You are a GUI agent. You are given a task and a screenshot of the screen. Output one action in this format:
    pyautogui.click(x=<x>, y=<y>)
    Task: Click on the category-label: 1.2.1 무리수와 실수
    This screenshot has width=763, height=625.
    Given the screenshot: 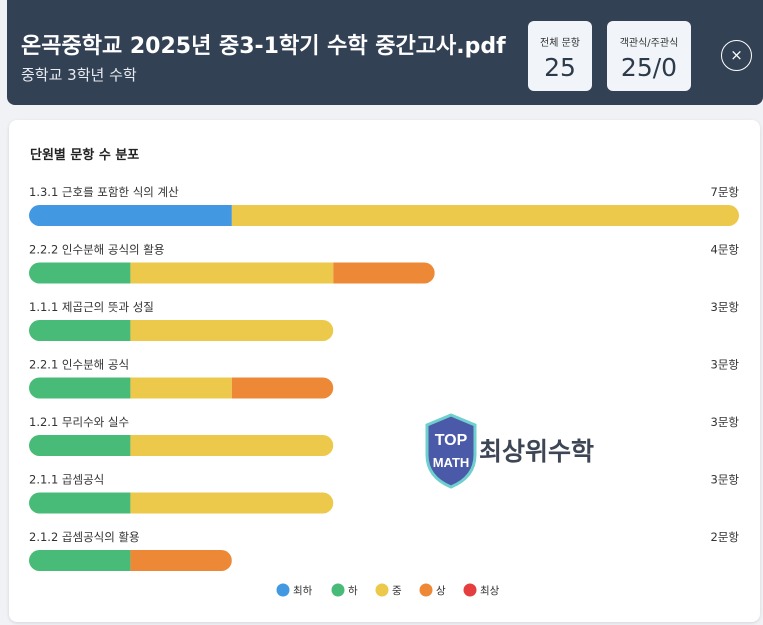 What is the action you would take?
    pyautogui.click(x=79, y=422)
    